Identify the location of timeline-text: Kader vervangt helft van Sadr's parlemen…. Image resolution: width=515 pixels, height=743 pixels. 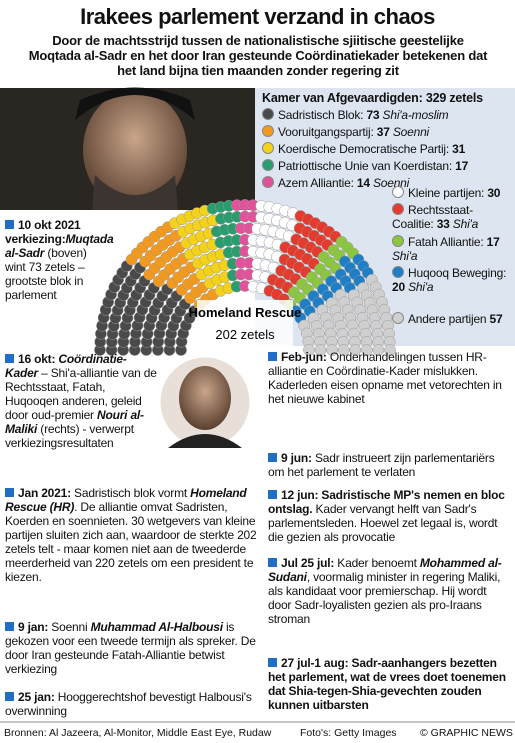
(383, 523).